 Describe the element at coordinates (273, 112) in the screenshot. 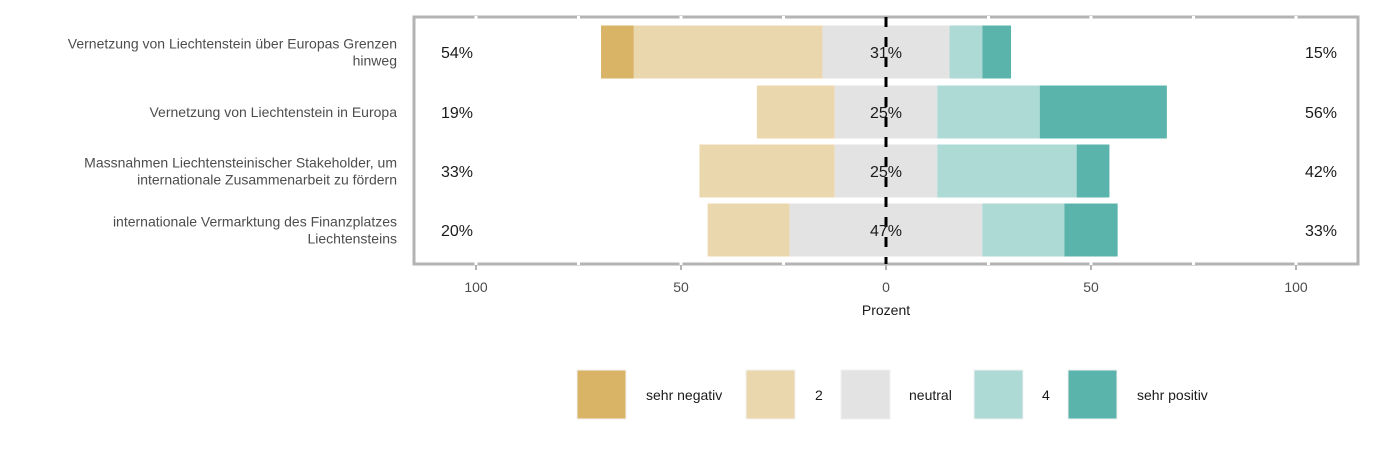

I see `row-label: Vernetzung von Liechtenstein in Europa` at that location.